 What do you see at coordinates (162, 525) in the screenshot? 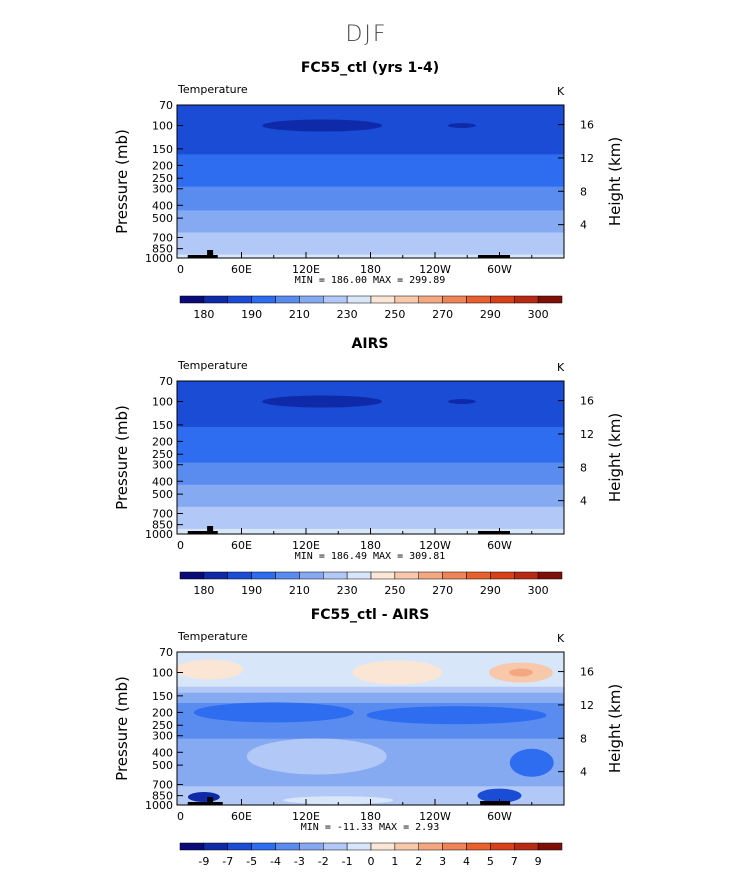
I see `y-tick-label: 850` at bounding box center [162, 525].